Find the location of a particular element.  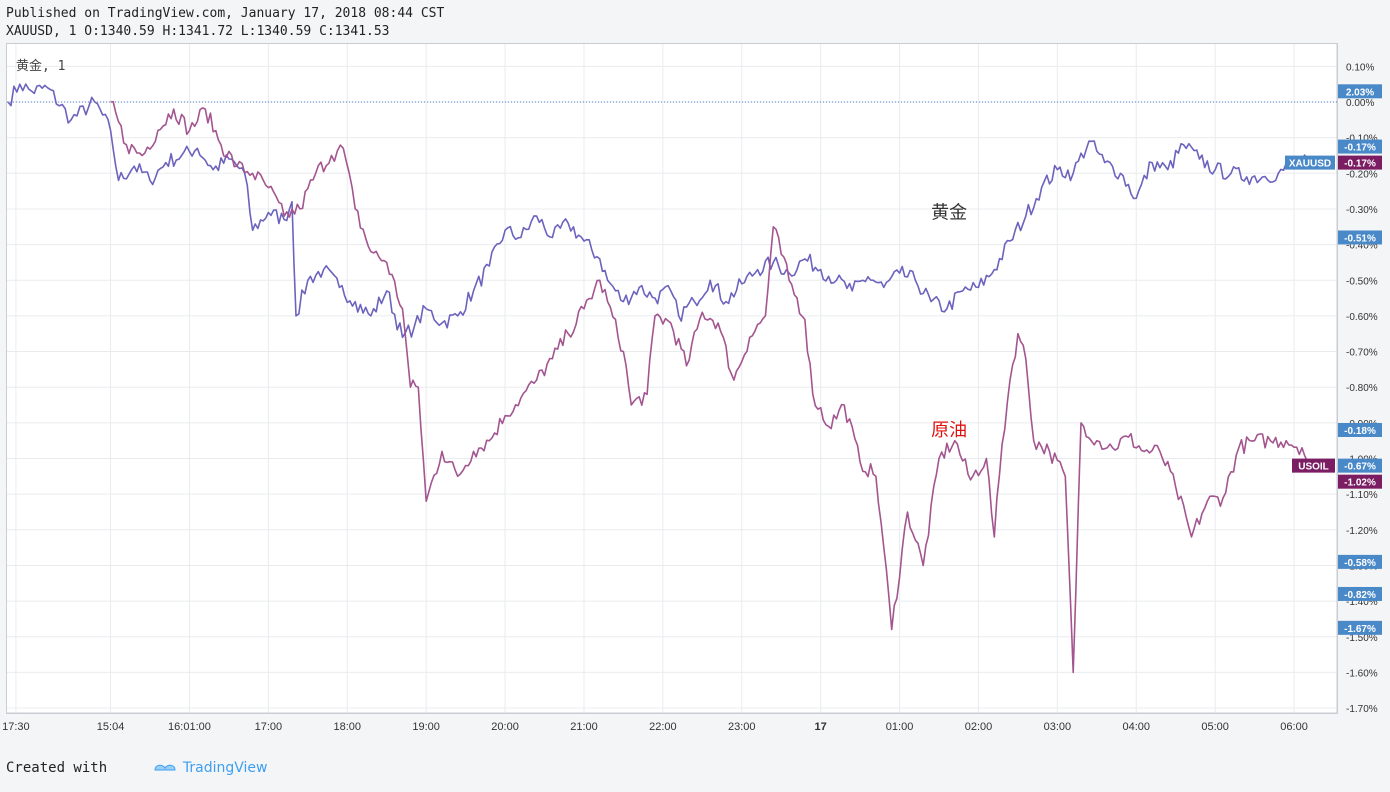

x-tick-label: 03:00 is located at coordinates (1058, 727).